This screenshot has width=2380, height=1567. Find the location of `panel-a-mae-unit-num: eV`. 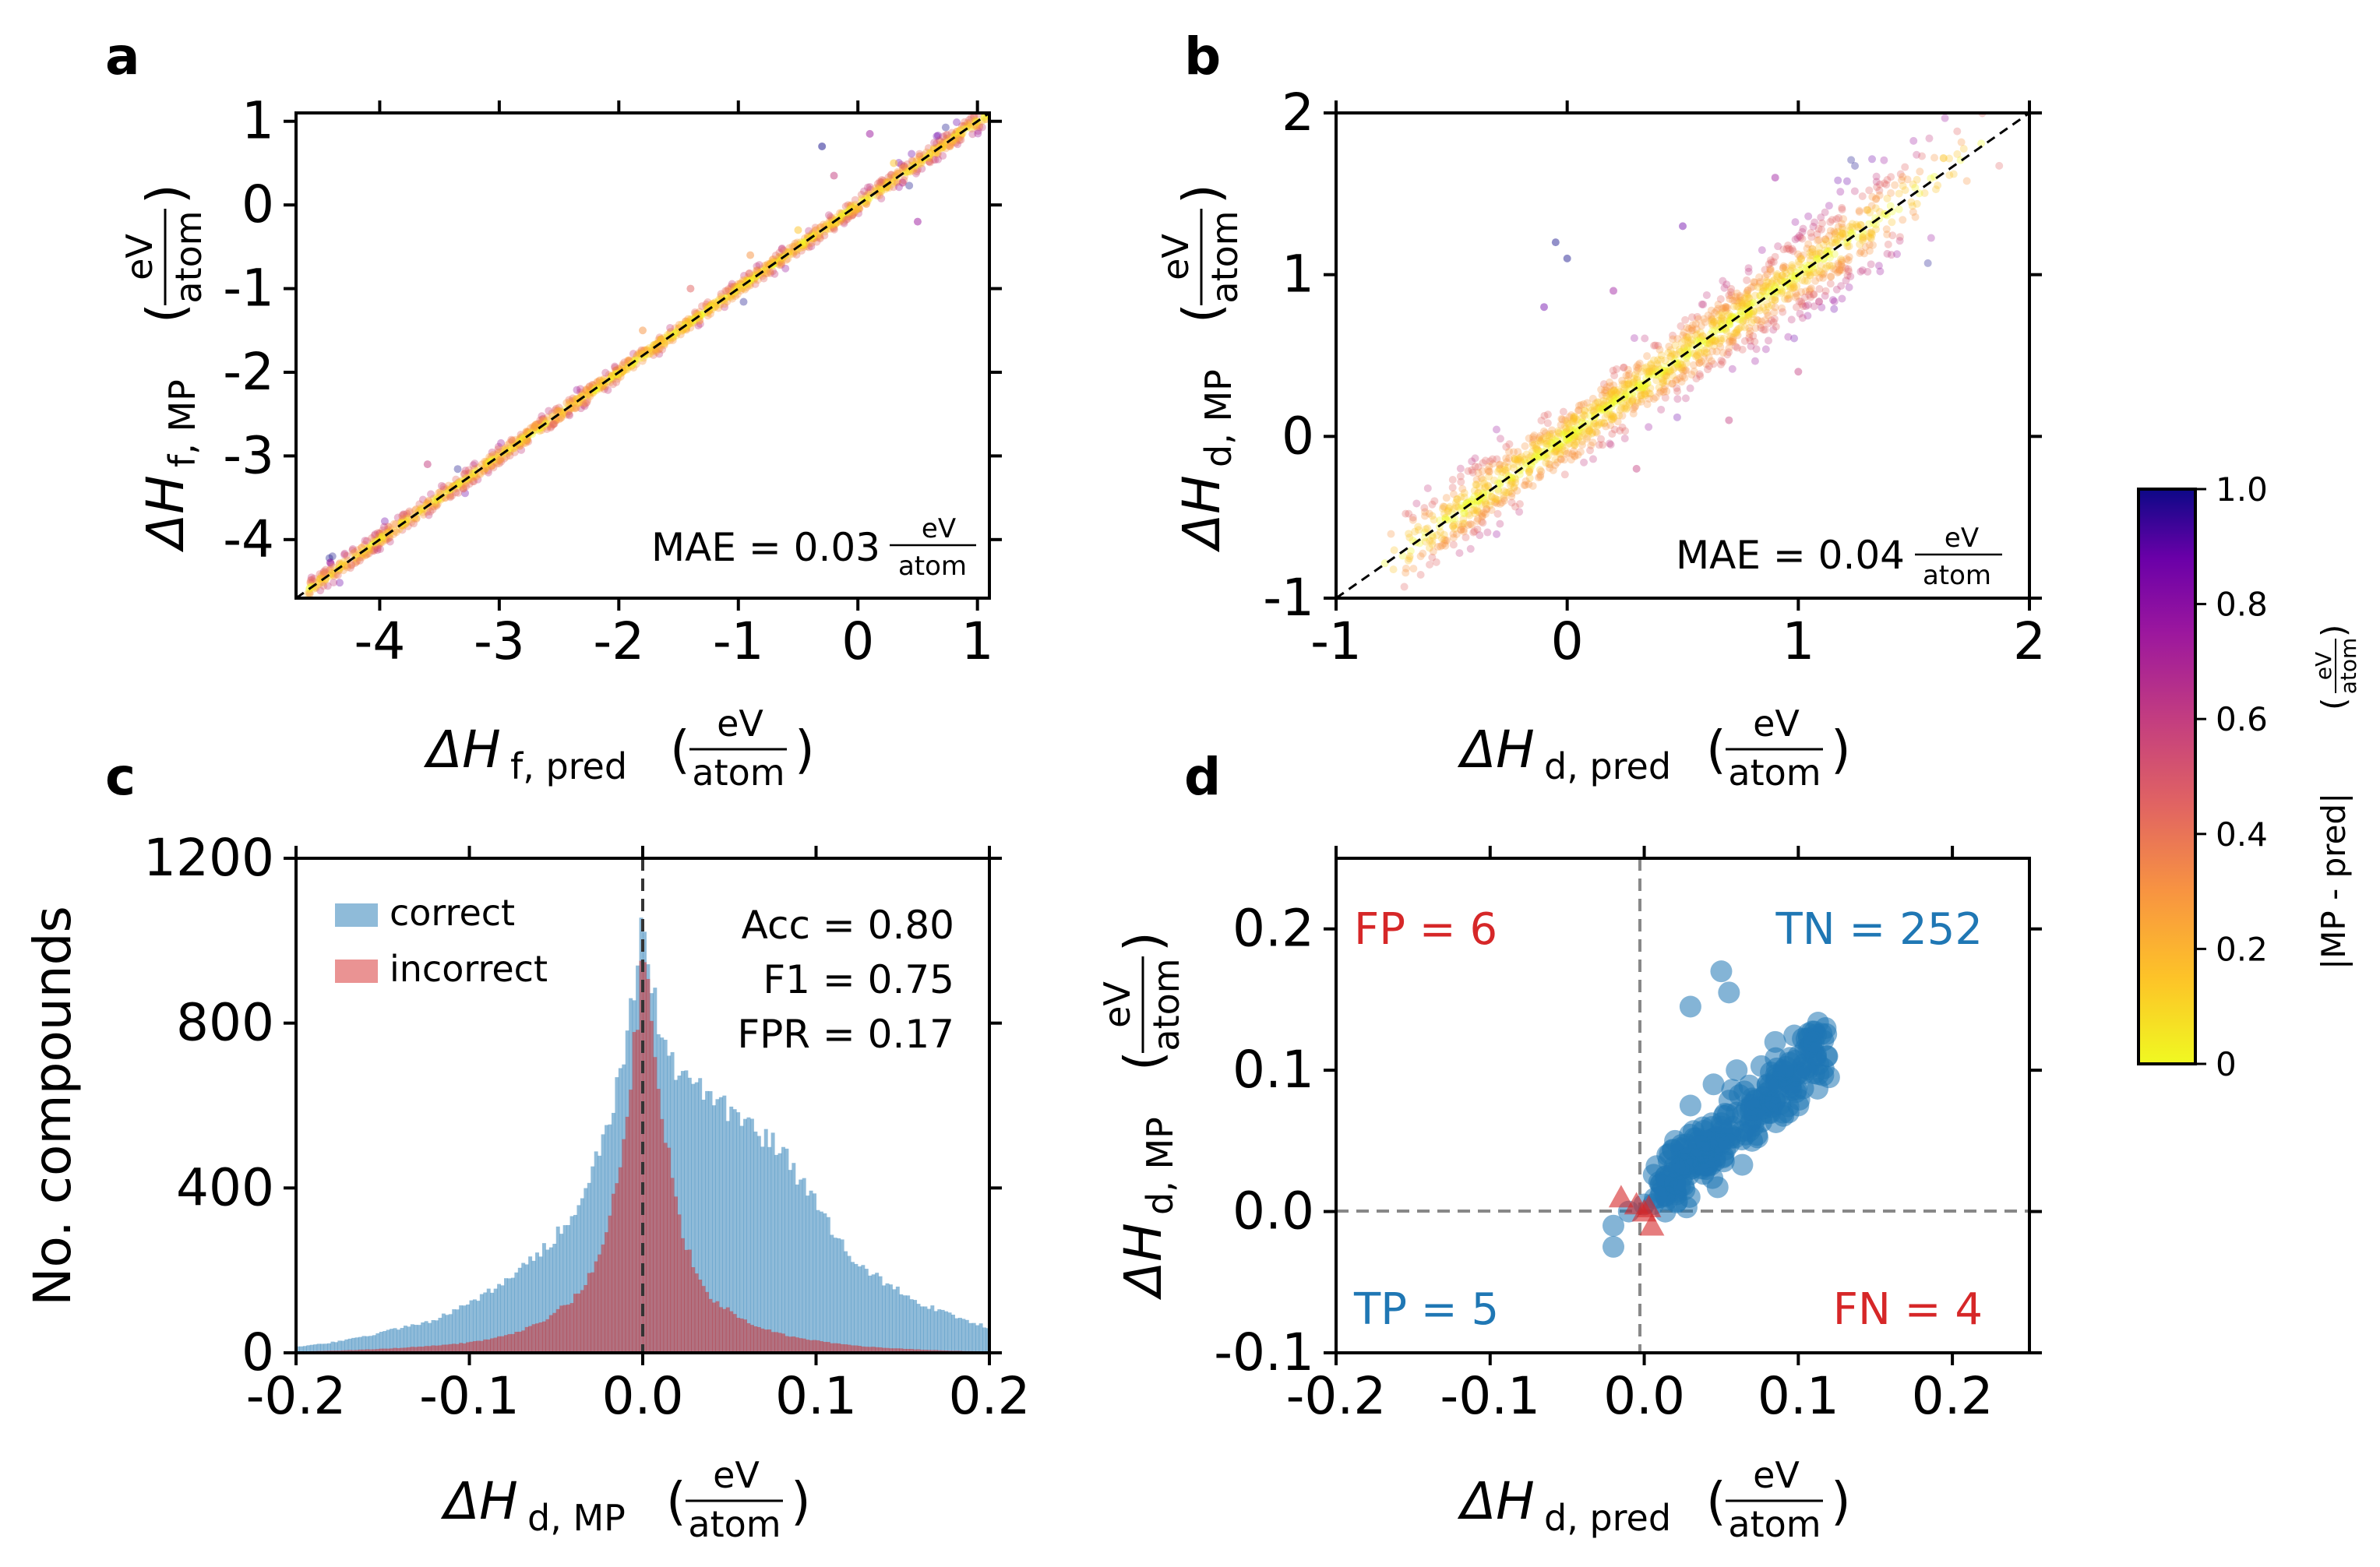

panel-a-mae-unit-num: eV is located at coordinates (939, 528).